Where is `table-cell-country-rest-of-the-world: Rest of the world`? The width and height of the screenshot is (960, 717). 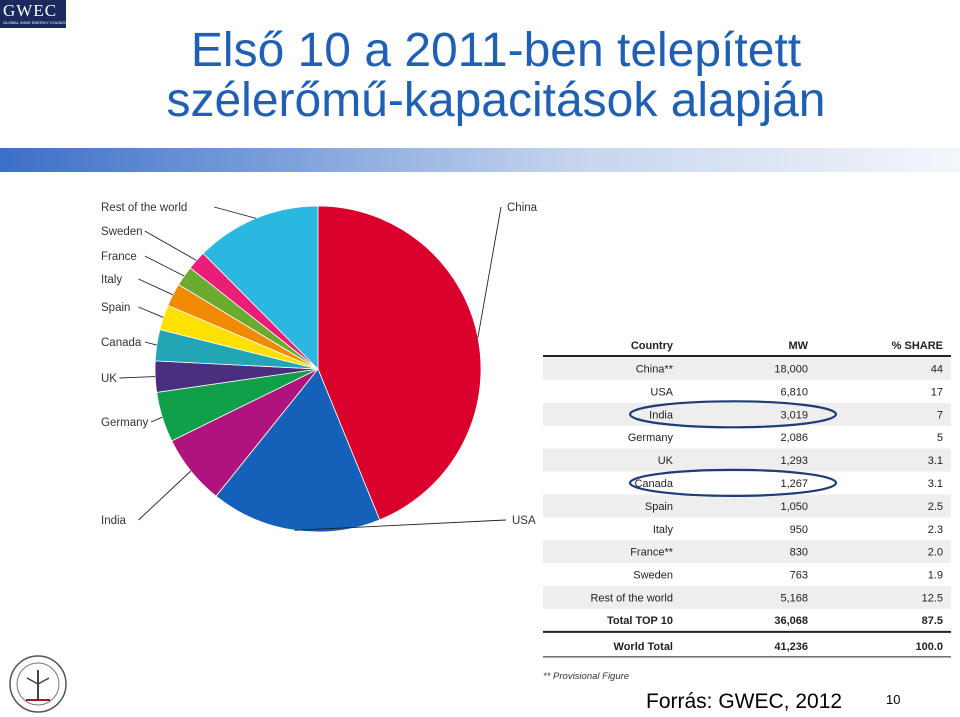 table-cell-country-rest-of-the-world: Rest of the world is located at coordinates (631, 598).